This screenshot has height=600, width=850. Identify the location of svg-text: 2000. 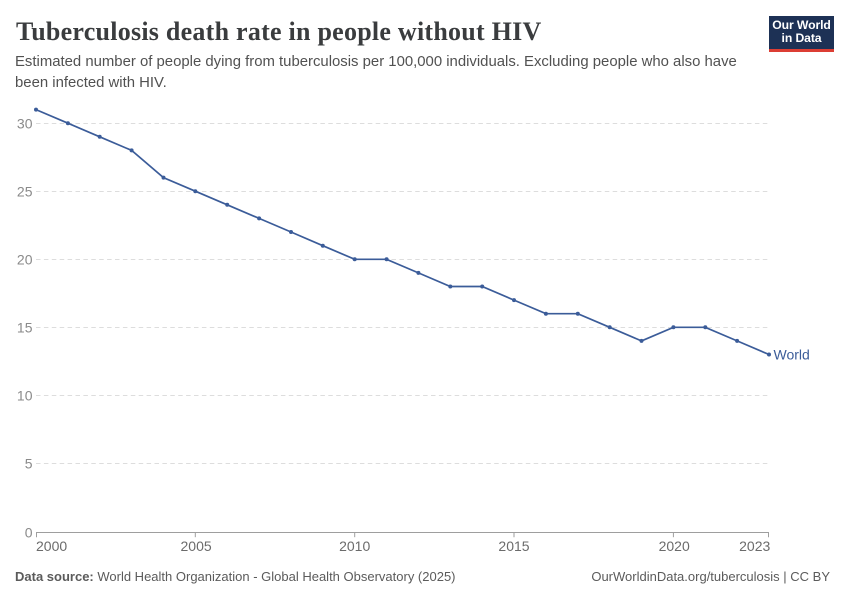
(51, 546).